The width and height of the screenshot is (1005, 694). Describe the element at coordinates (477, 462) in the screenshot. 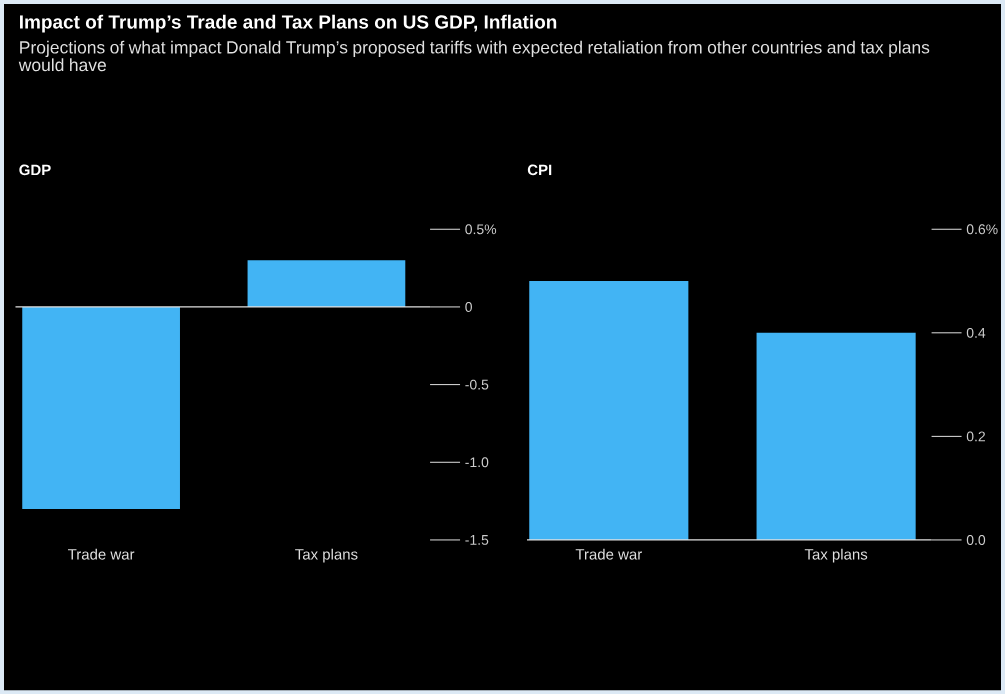

I see `y-tick-label: -1.0` at that location.